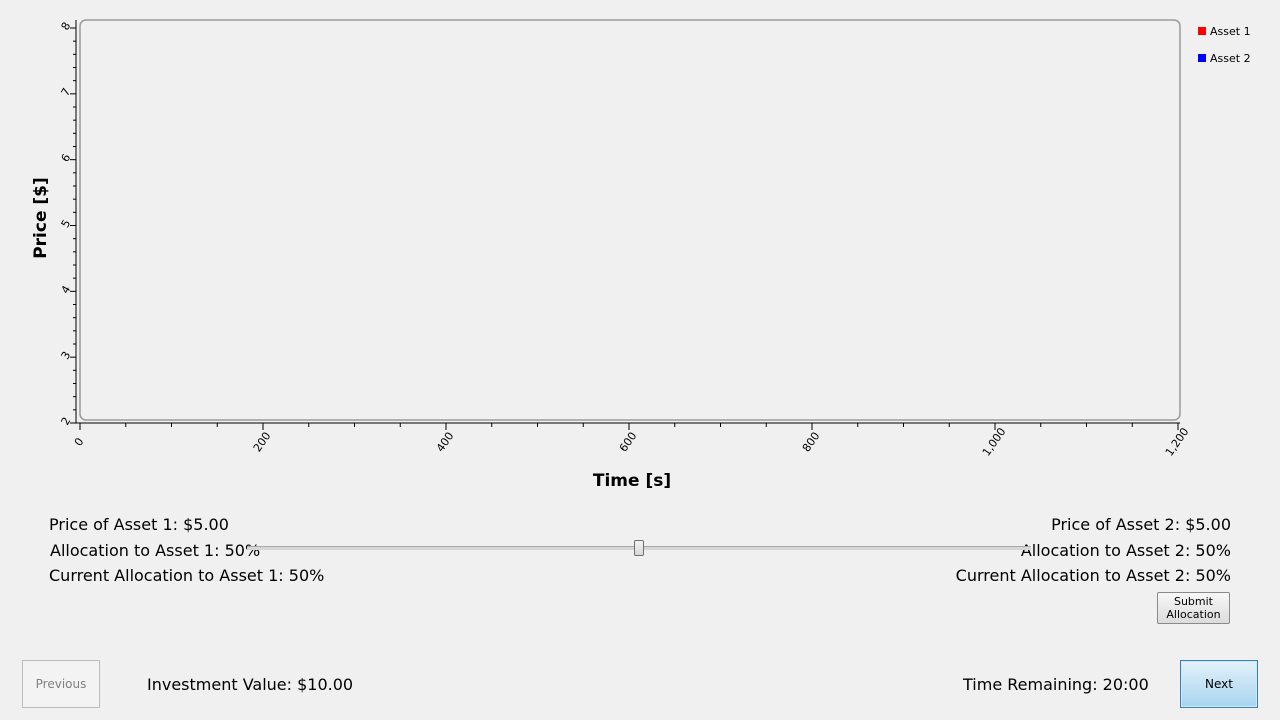  What do you see at coordinates (66, 289) in the screenshot?
I see `y-tick-label: 4` at bounding box center [66, 289].